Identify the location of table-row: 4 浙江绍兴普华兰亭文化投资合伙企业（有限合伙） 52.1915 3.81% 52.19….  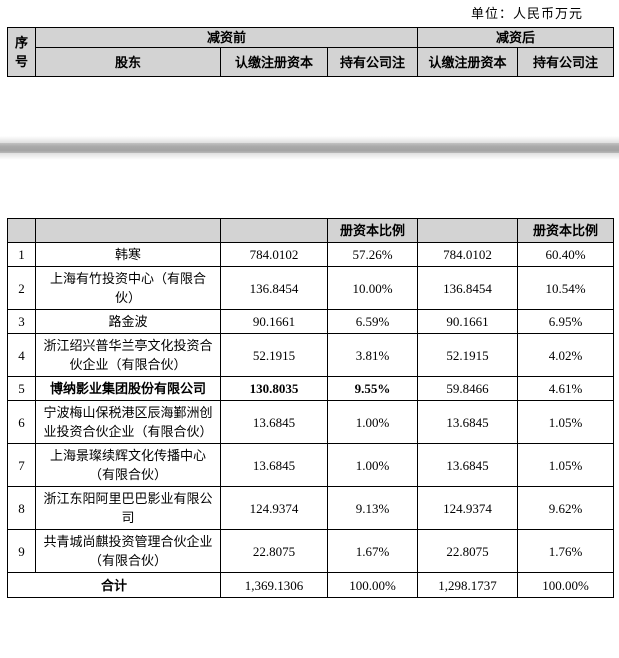
(310, 355).